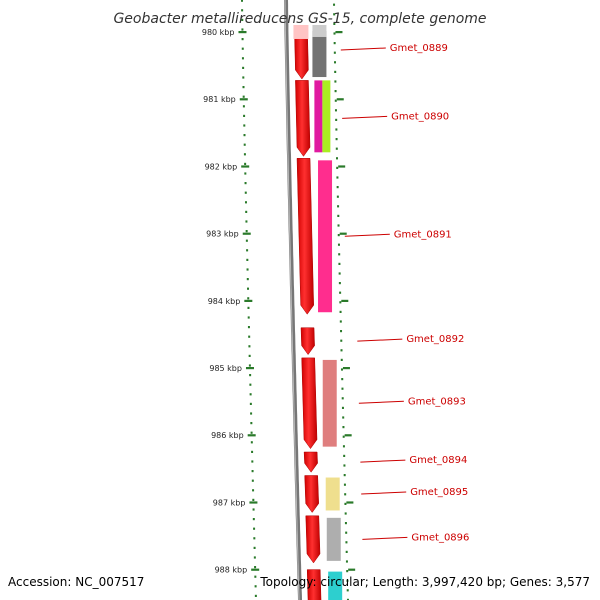 This screenshot has width=600, height=600. Describe the element at coordinates (301, 31) in the screenshot. I see `gene-highlight` at that location.